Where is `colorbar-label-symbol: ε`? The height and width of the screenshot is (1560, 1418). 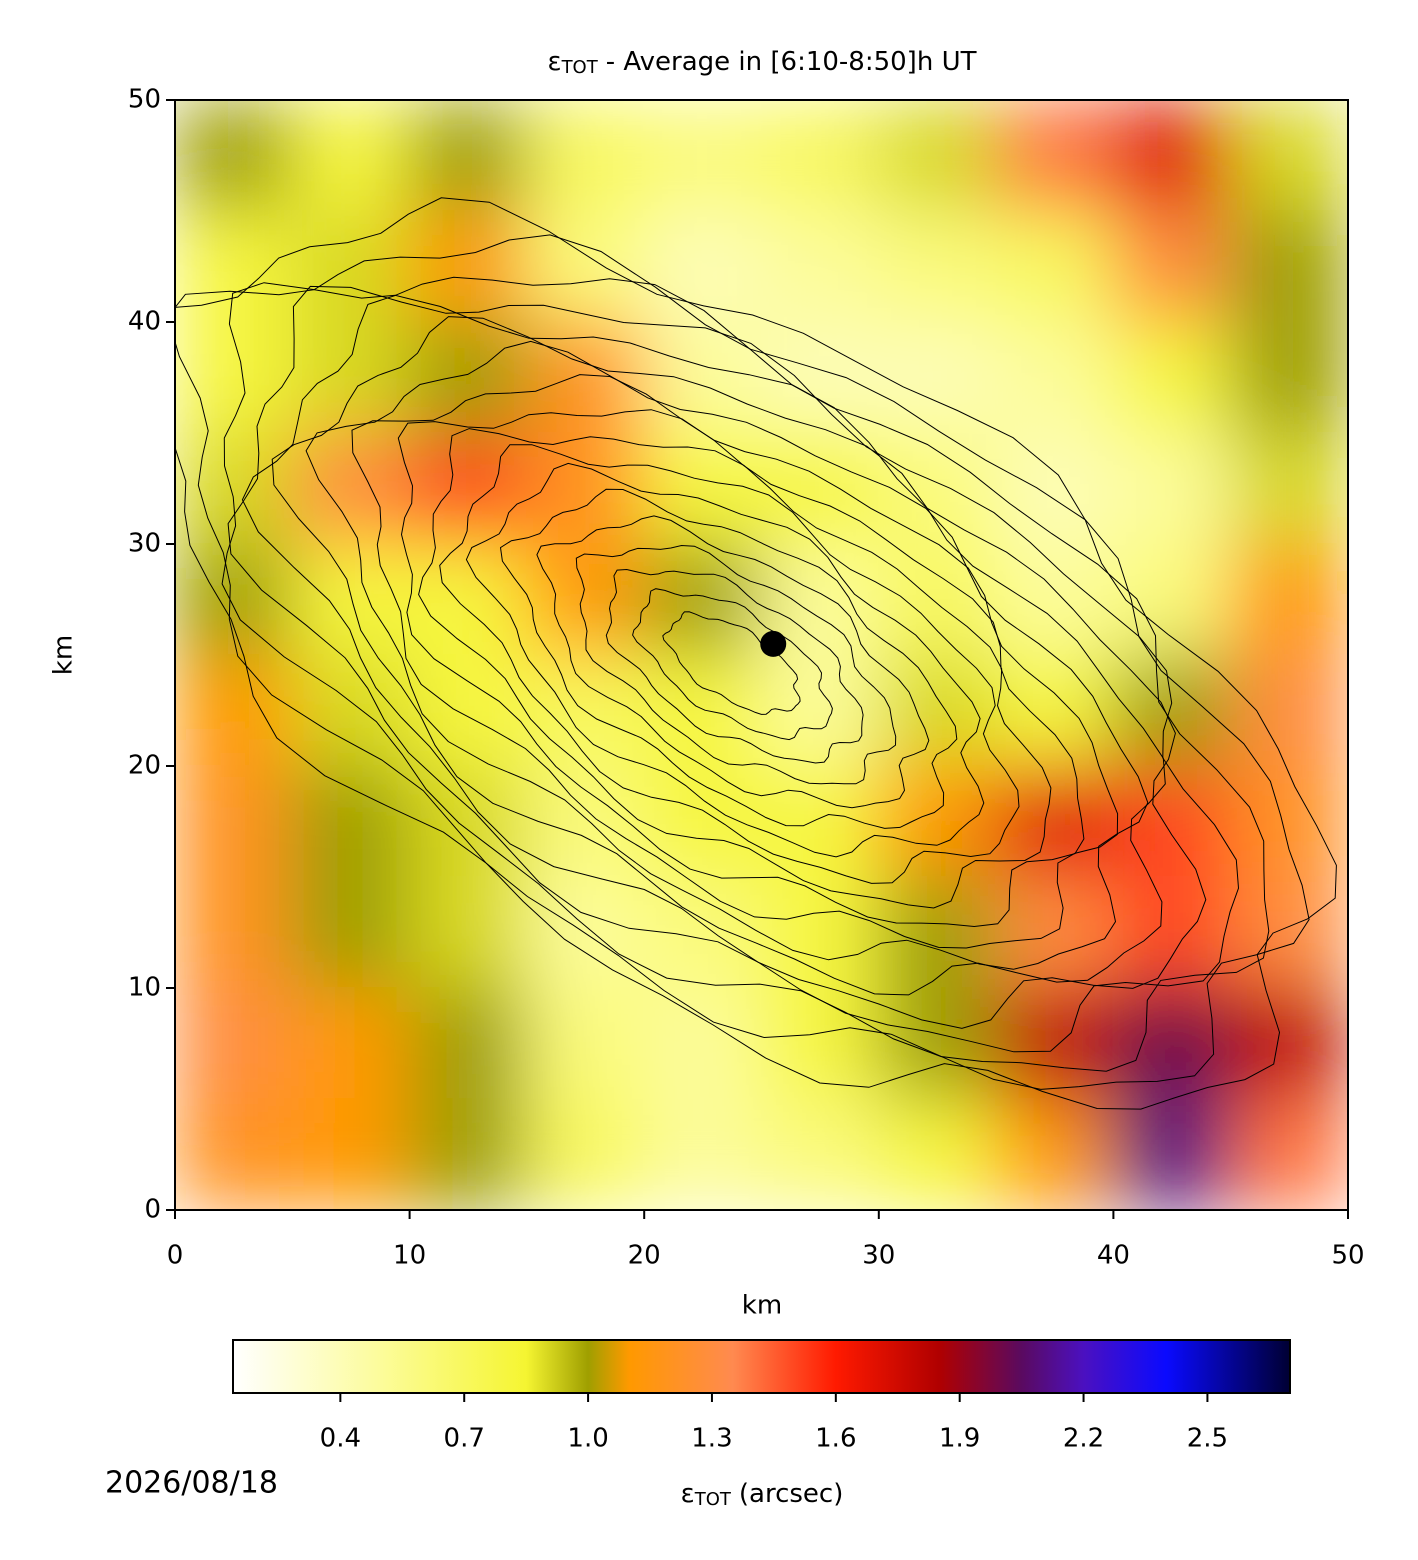 colorbar-label-symbol: ε is located at coordinates (688, 1494).